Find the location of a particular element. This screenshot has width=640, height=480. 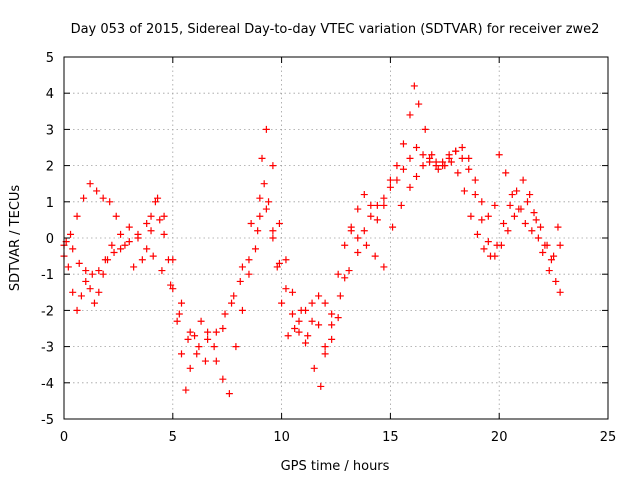

x-tick-label: 5 is located at coordinates (173, 437).